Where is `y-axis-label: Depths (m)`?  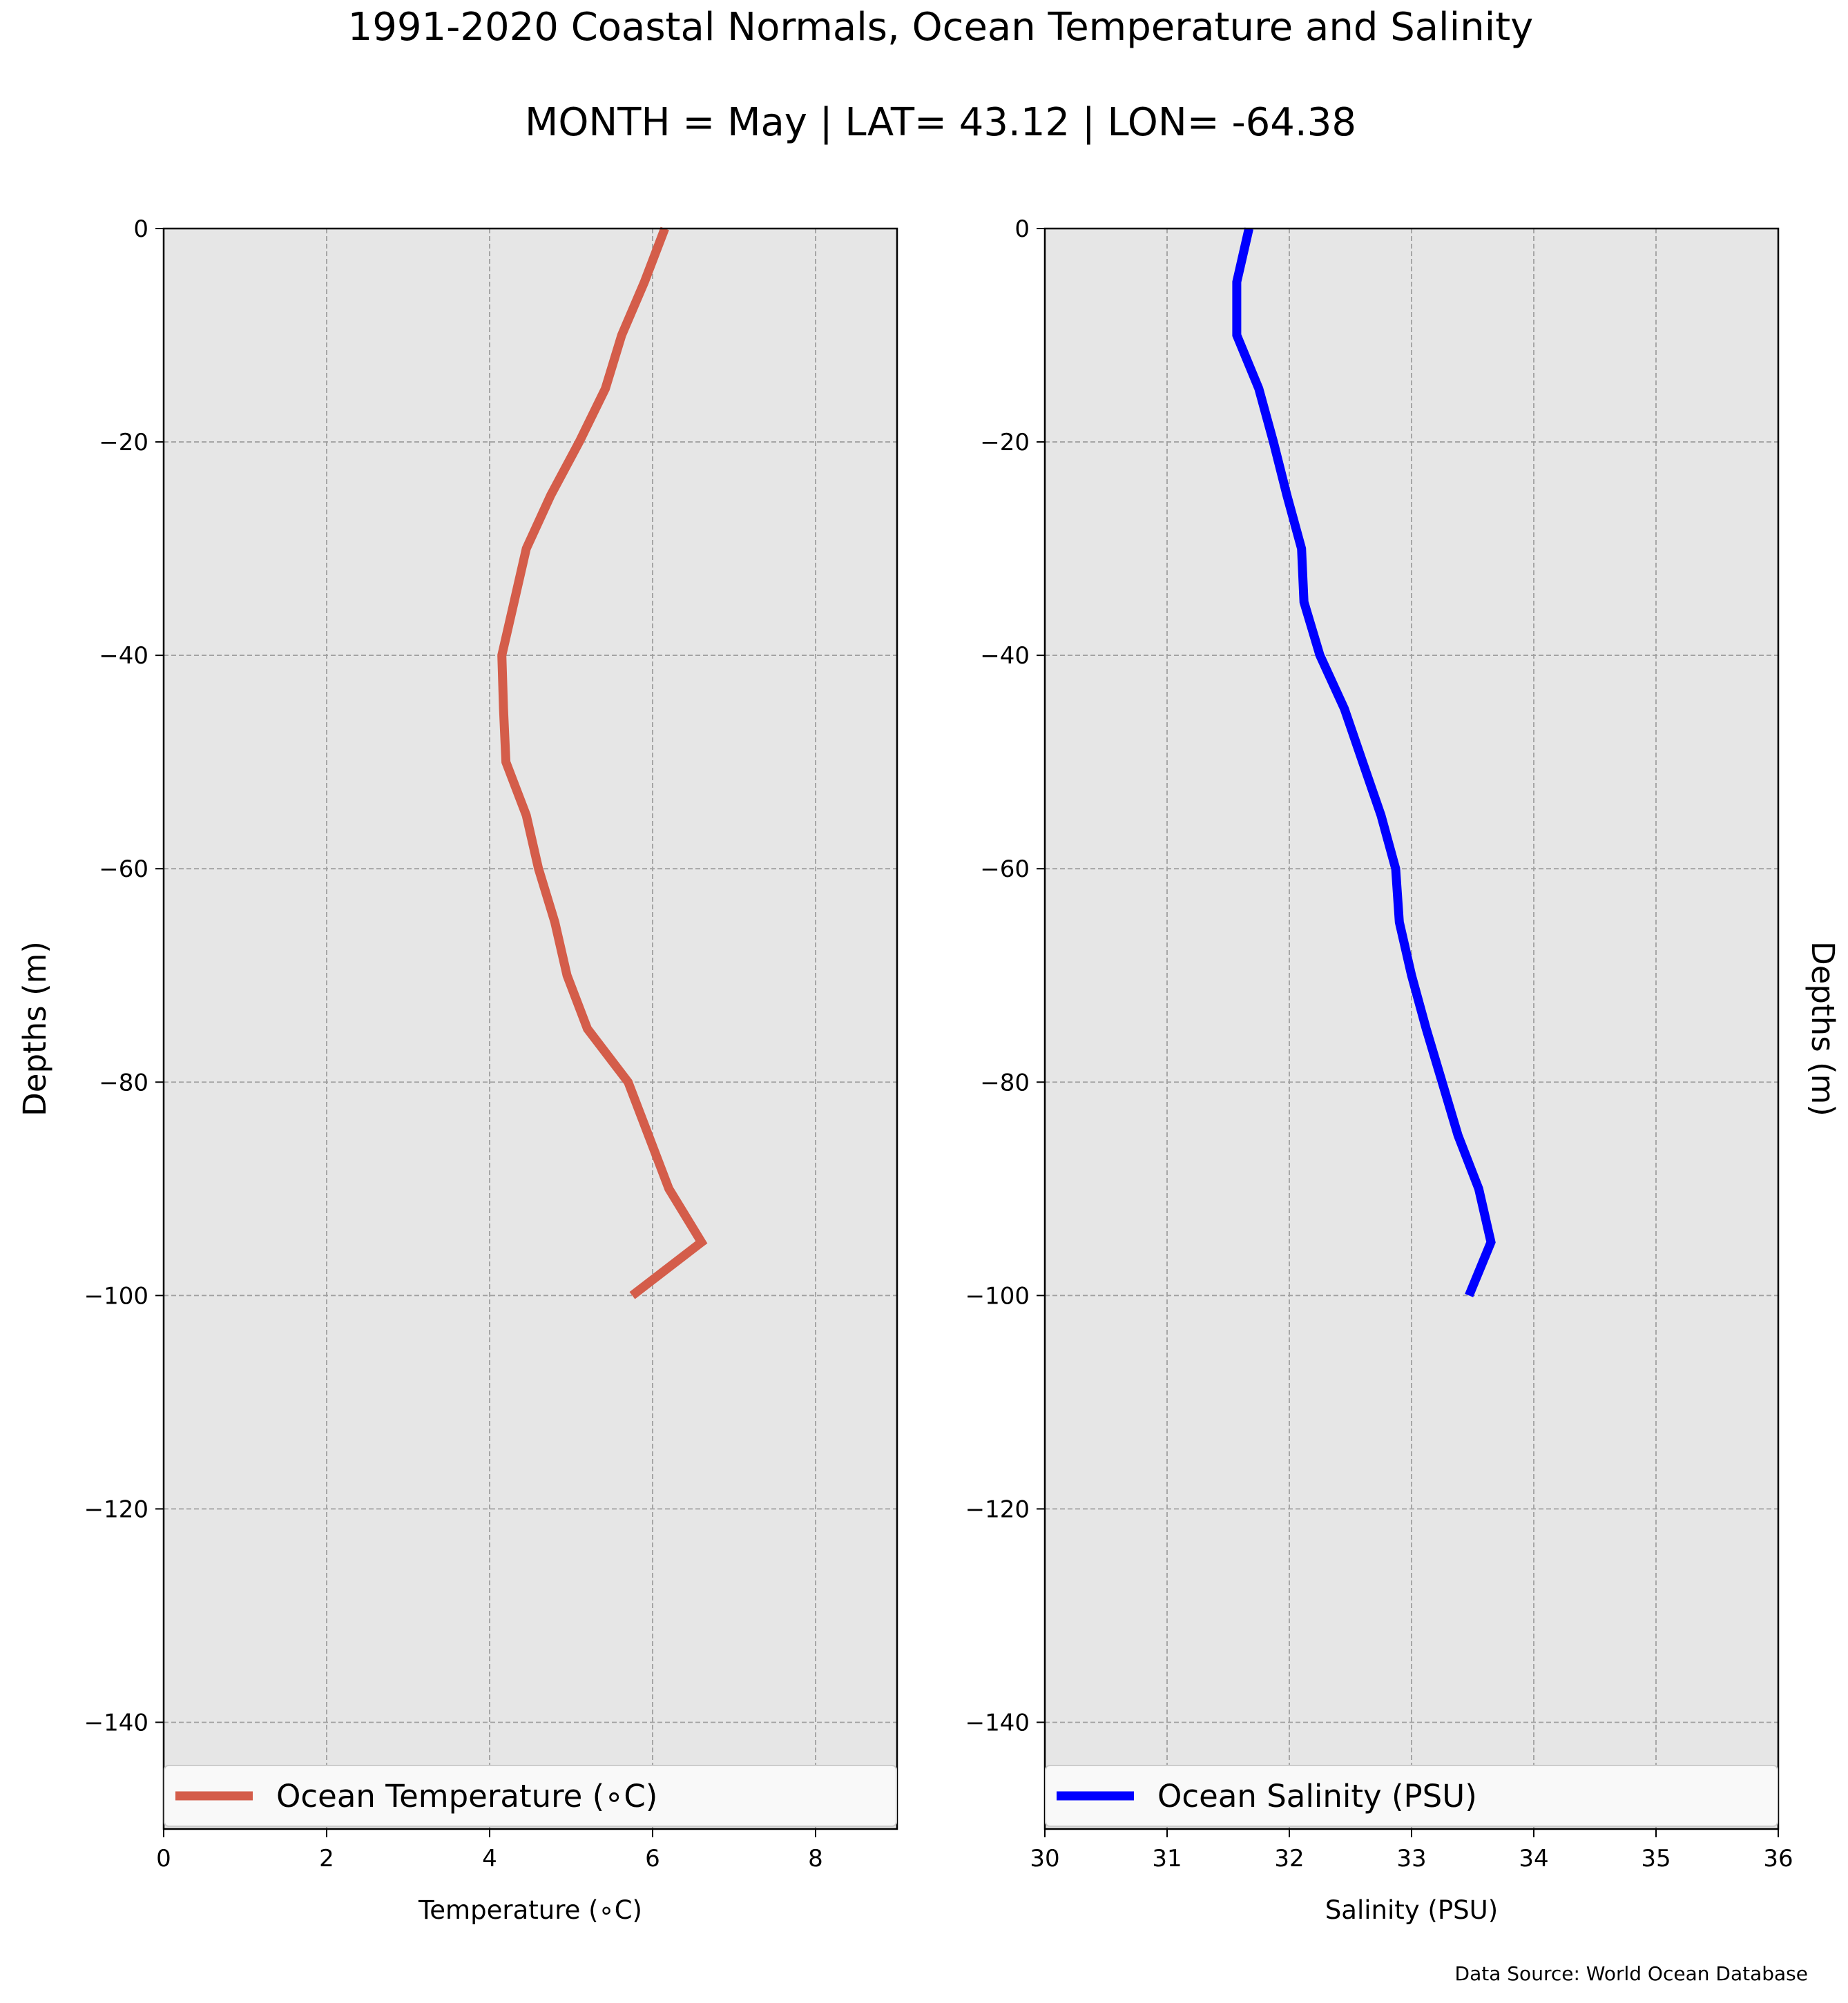 y-axis-label: Depths (m) is located at coordinates (35, 1028).